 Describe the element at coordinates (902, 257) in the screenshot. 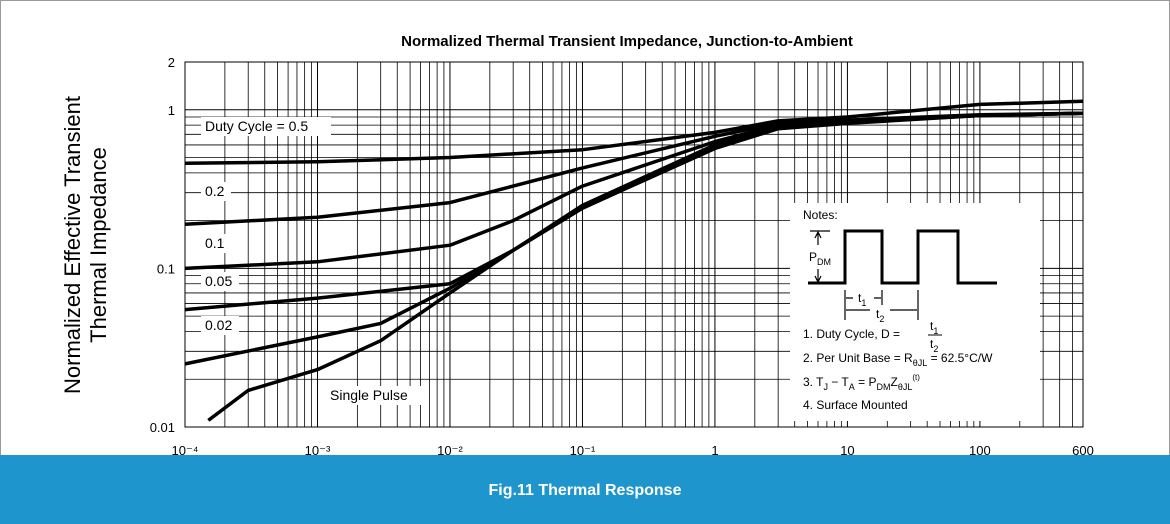

I see `pulse-waveform` at that location.